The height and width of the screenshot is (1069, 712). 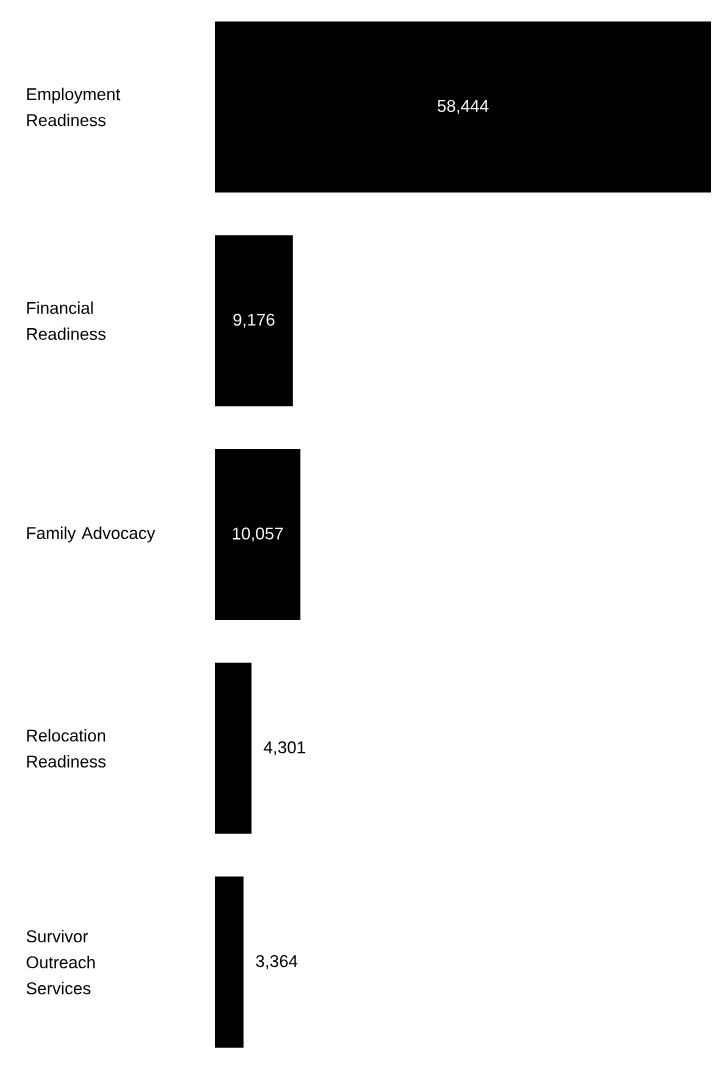 I want to click on data-label: 58,444, so click(x=463, y=106).